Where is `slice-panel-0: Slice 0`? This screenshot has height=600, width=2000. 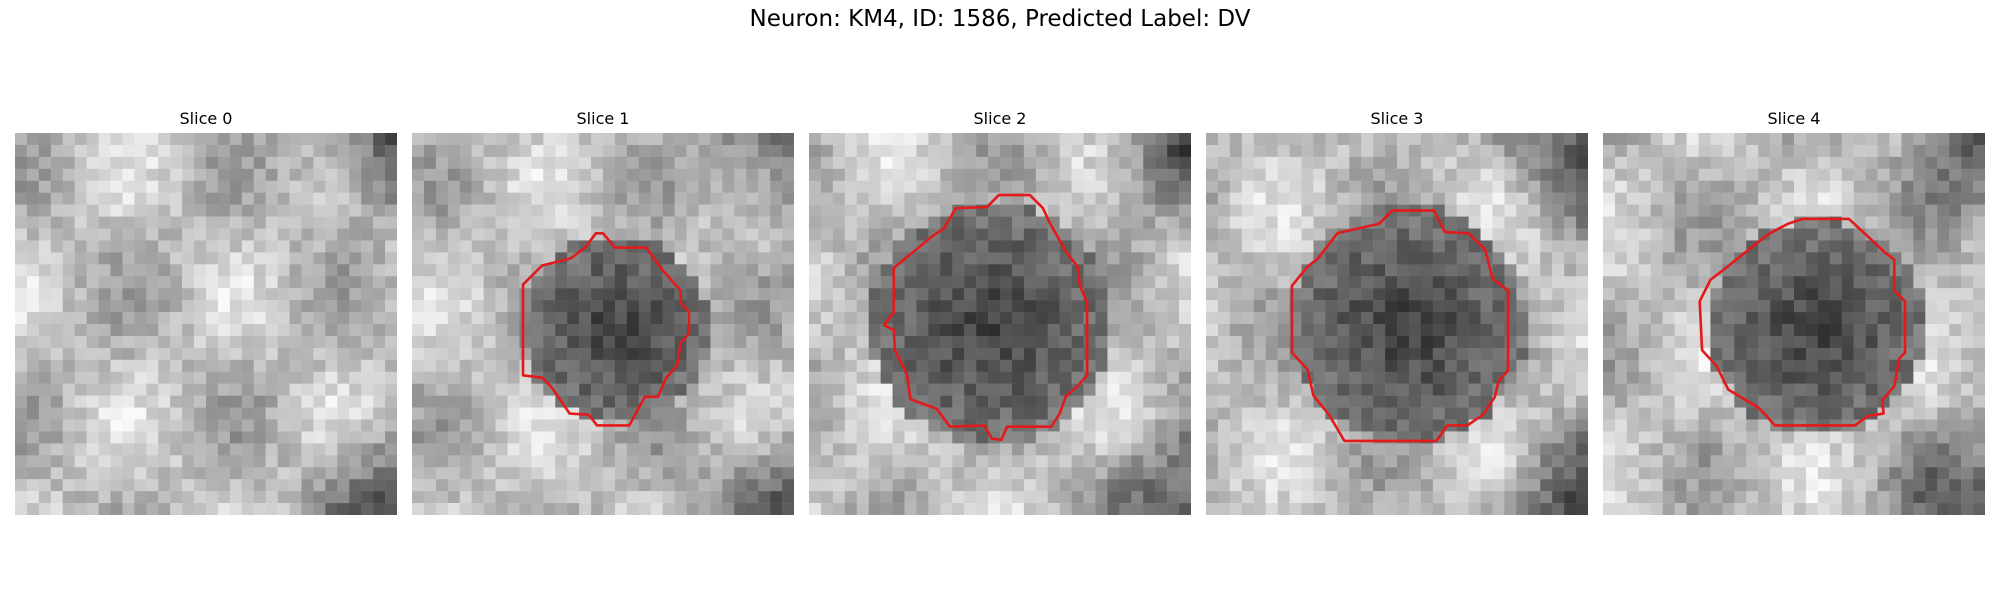
slice-panel-0: Slice 0 is located at coordinates (206, 311).